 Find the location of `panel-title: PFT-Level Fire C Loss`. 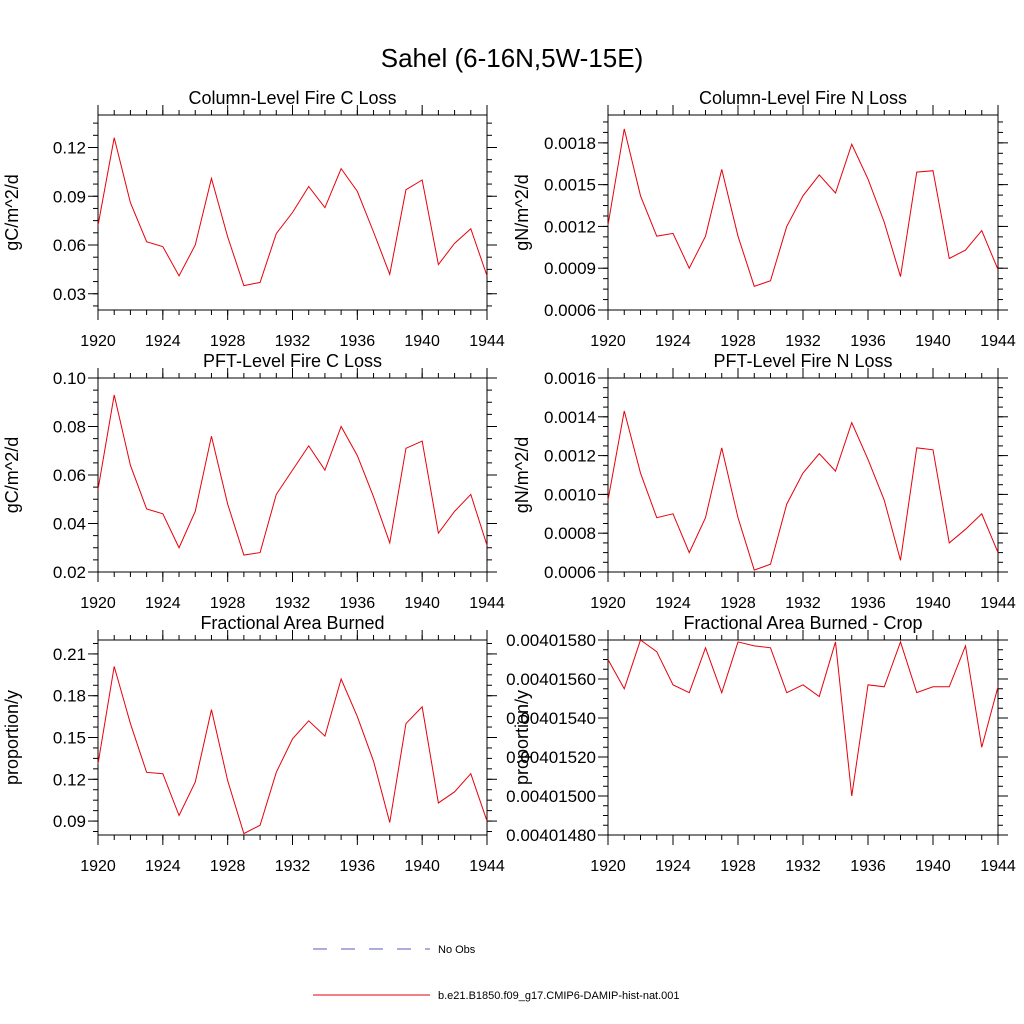

panel-title: PFT-Level Fire C Loss is located at coordinates (292, 361).